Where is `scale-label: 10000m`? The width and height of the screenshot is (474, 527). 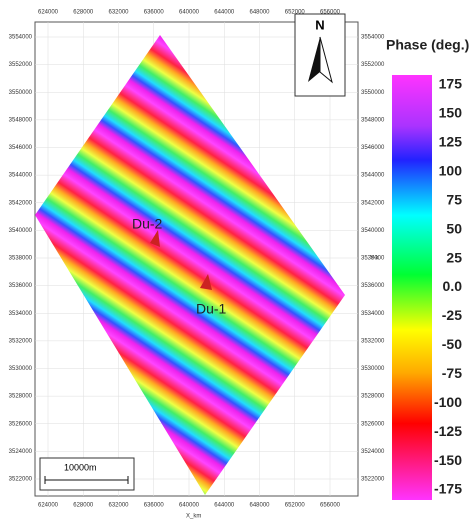 scale-label: 10000m is located at coordinates (80, 467).